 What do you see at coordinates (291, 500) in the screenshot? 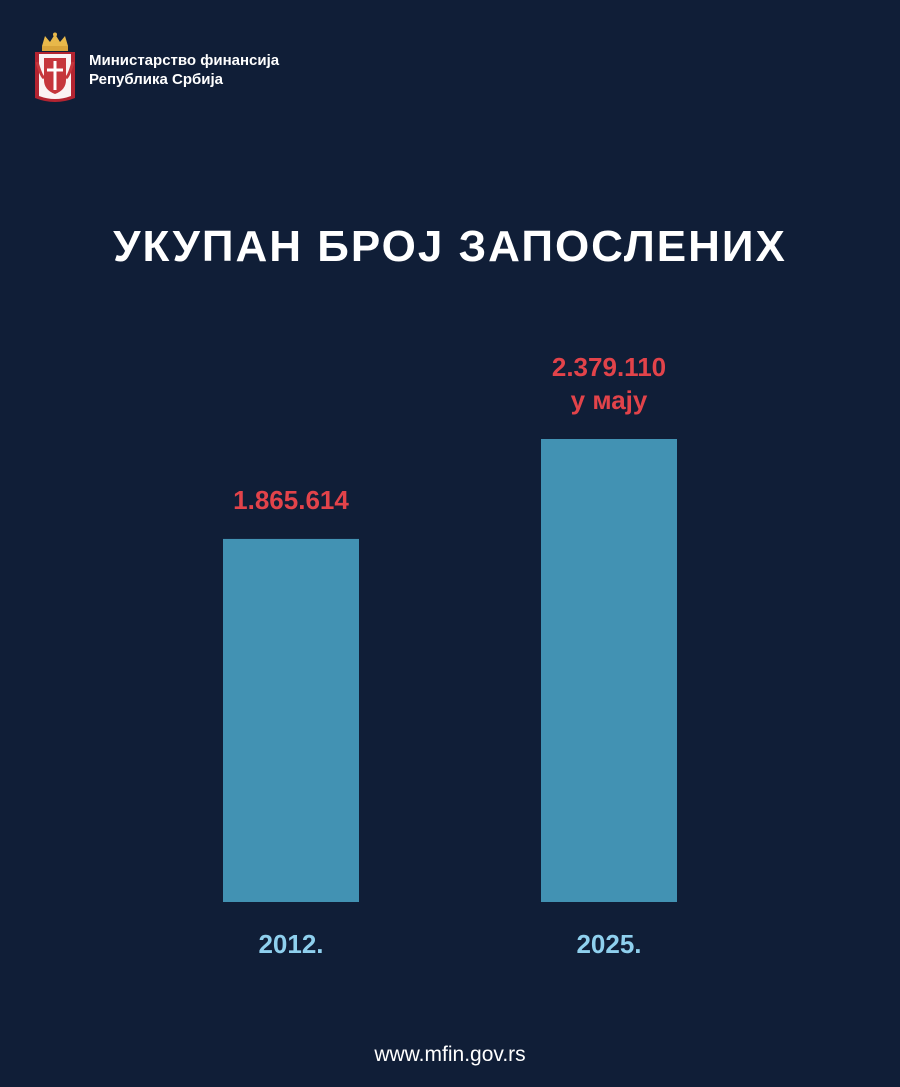
I see `value-label: 1.865.614` at bounding box center [291, 500].